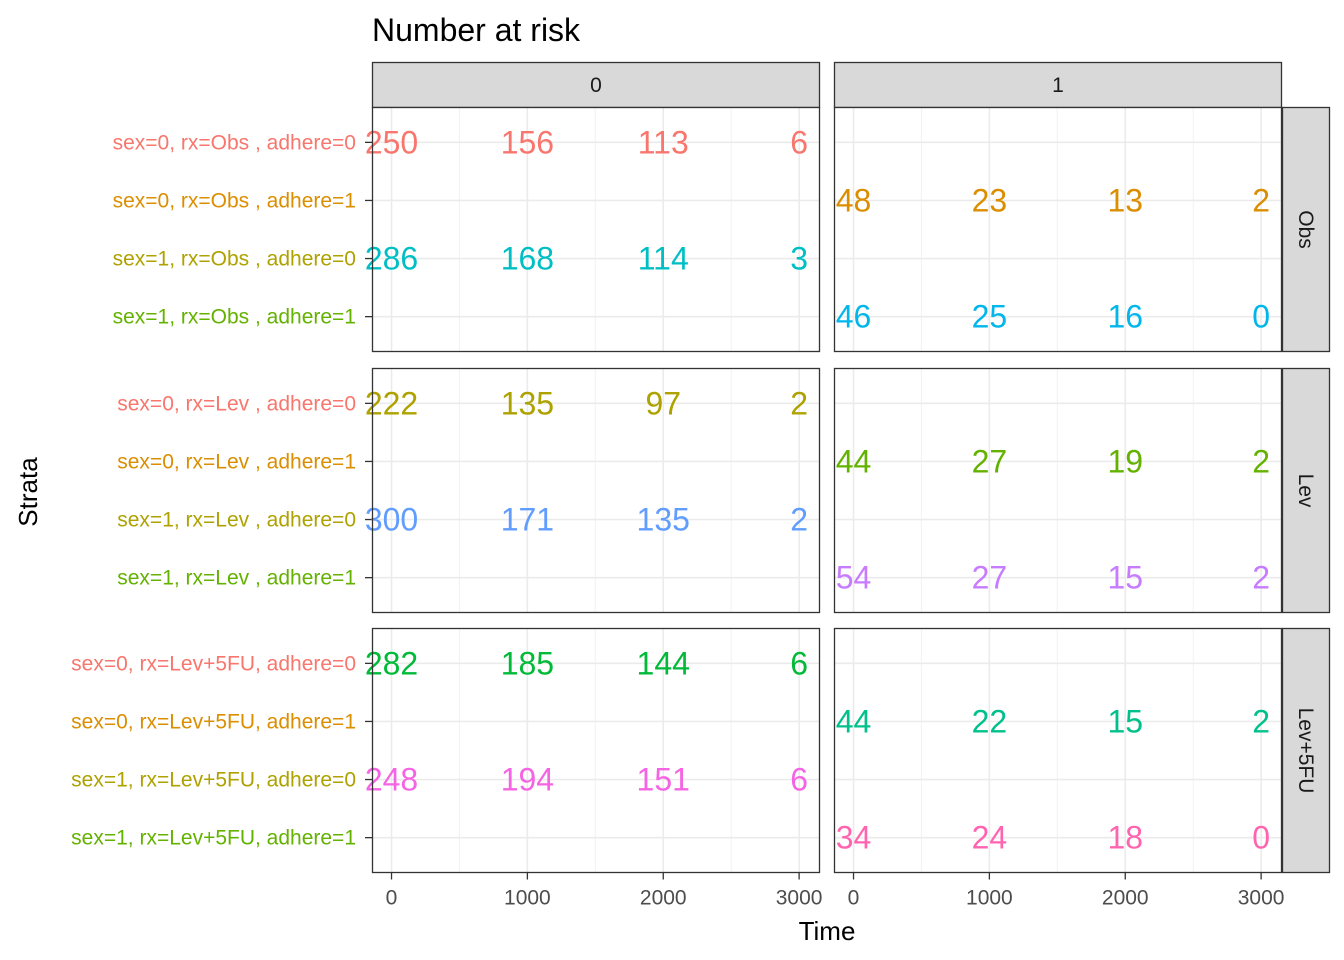 The height and width of the screenshot is (960, 1344). Describe the element at coordinates (990, 317) in the screenshot. I see `data-label-number-at-risk: 25` at that location.